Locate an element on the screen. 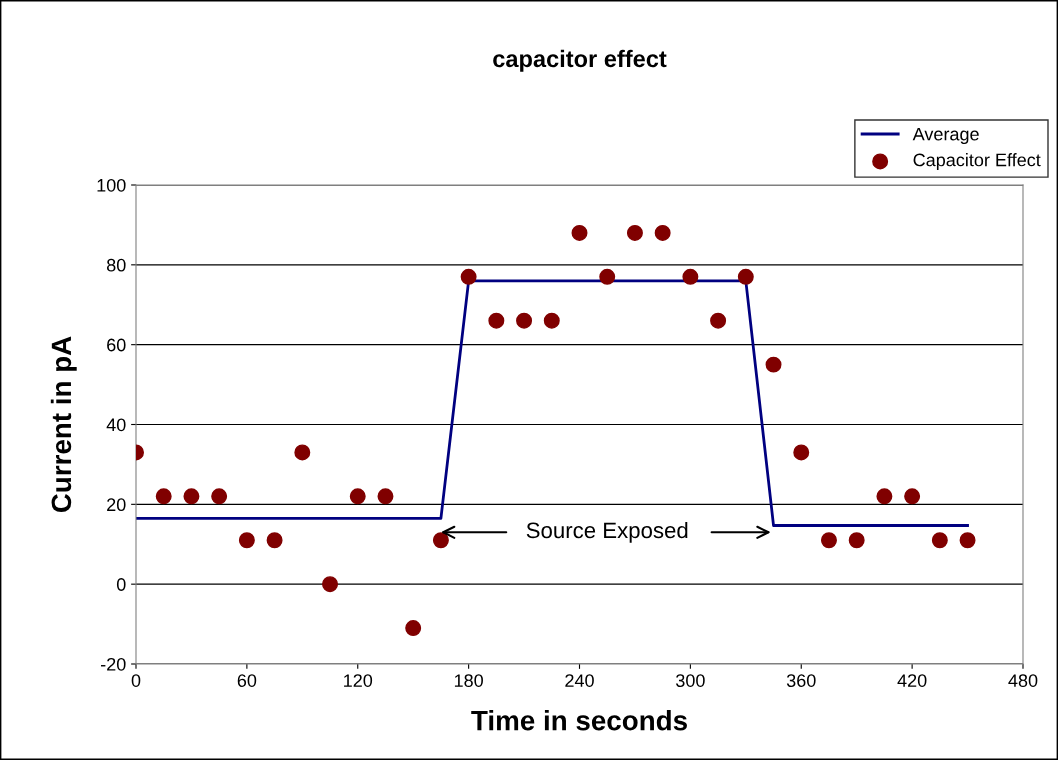  x-tick-label: 60 is located at coordinates (247, 680).